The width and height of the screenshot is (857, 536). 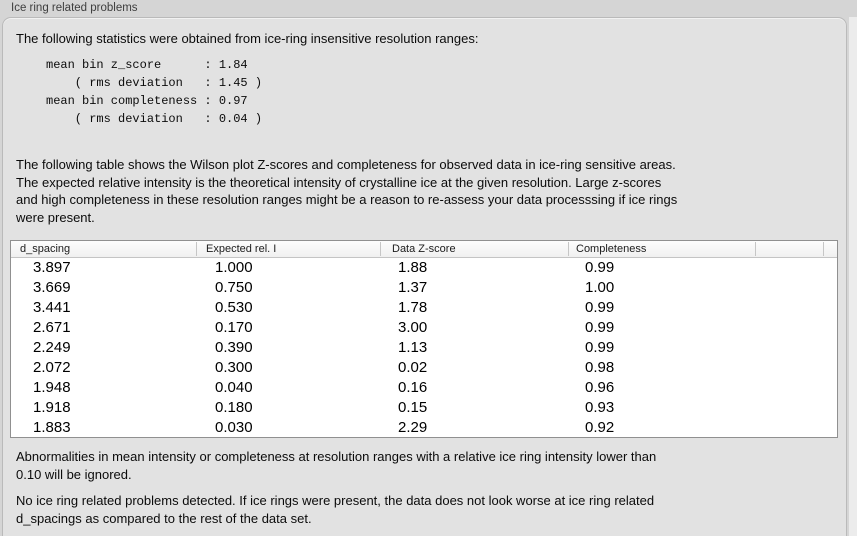 I want to click on table-row: 1.918 0.180 0.15 0.93, so click(x=424, y=408).